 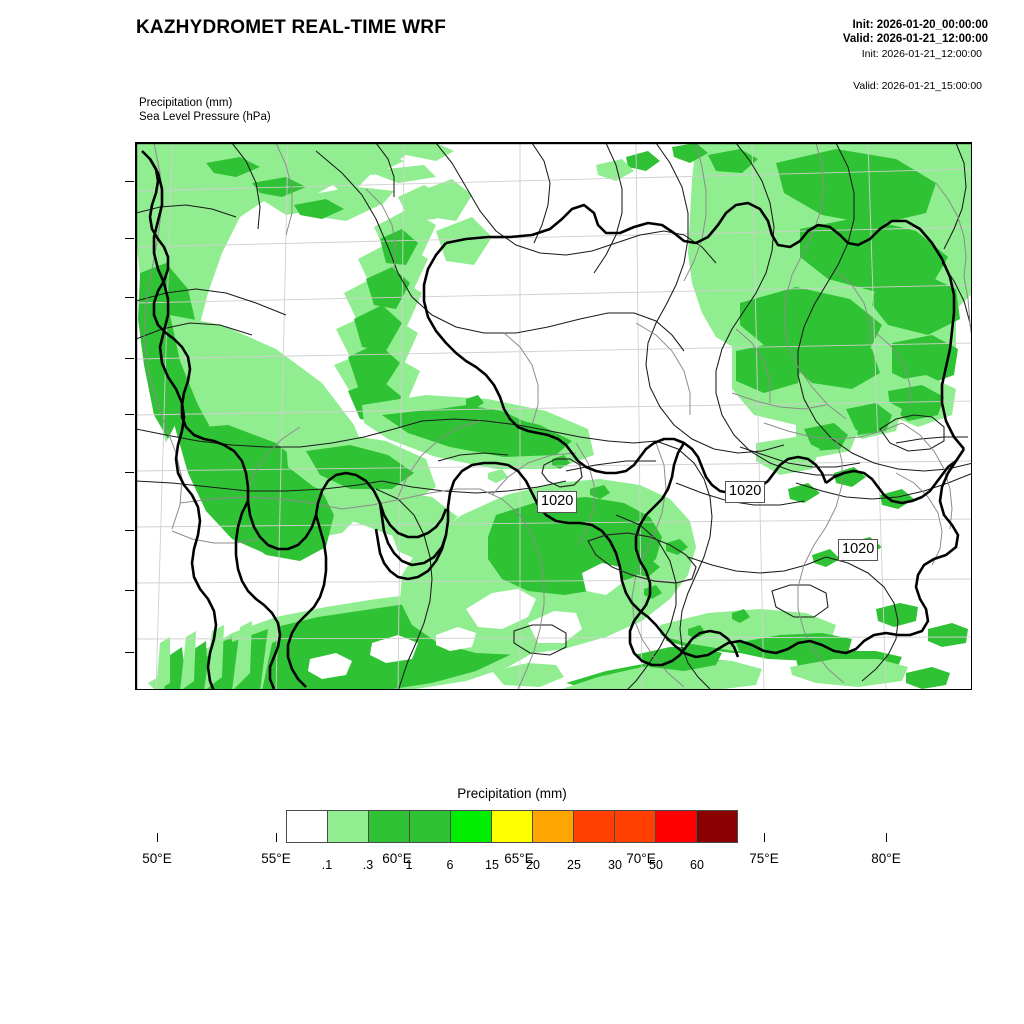 I want to click on lon-label-70: 70°E, so click(x=641, y=858).